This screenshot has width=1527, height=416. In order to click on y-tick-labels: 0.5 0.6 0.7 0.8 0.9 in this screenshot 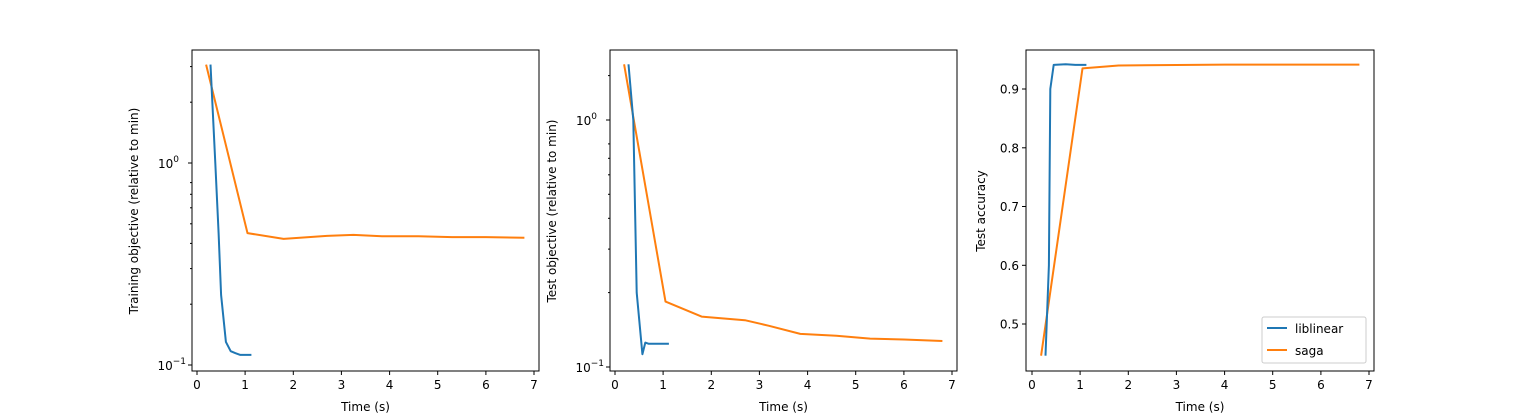, I will do `click(1009, 207)`.